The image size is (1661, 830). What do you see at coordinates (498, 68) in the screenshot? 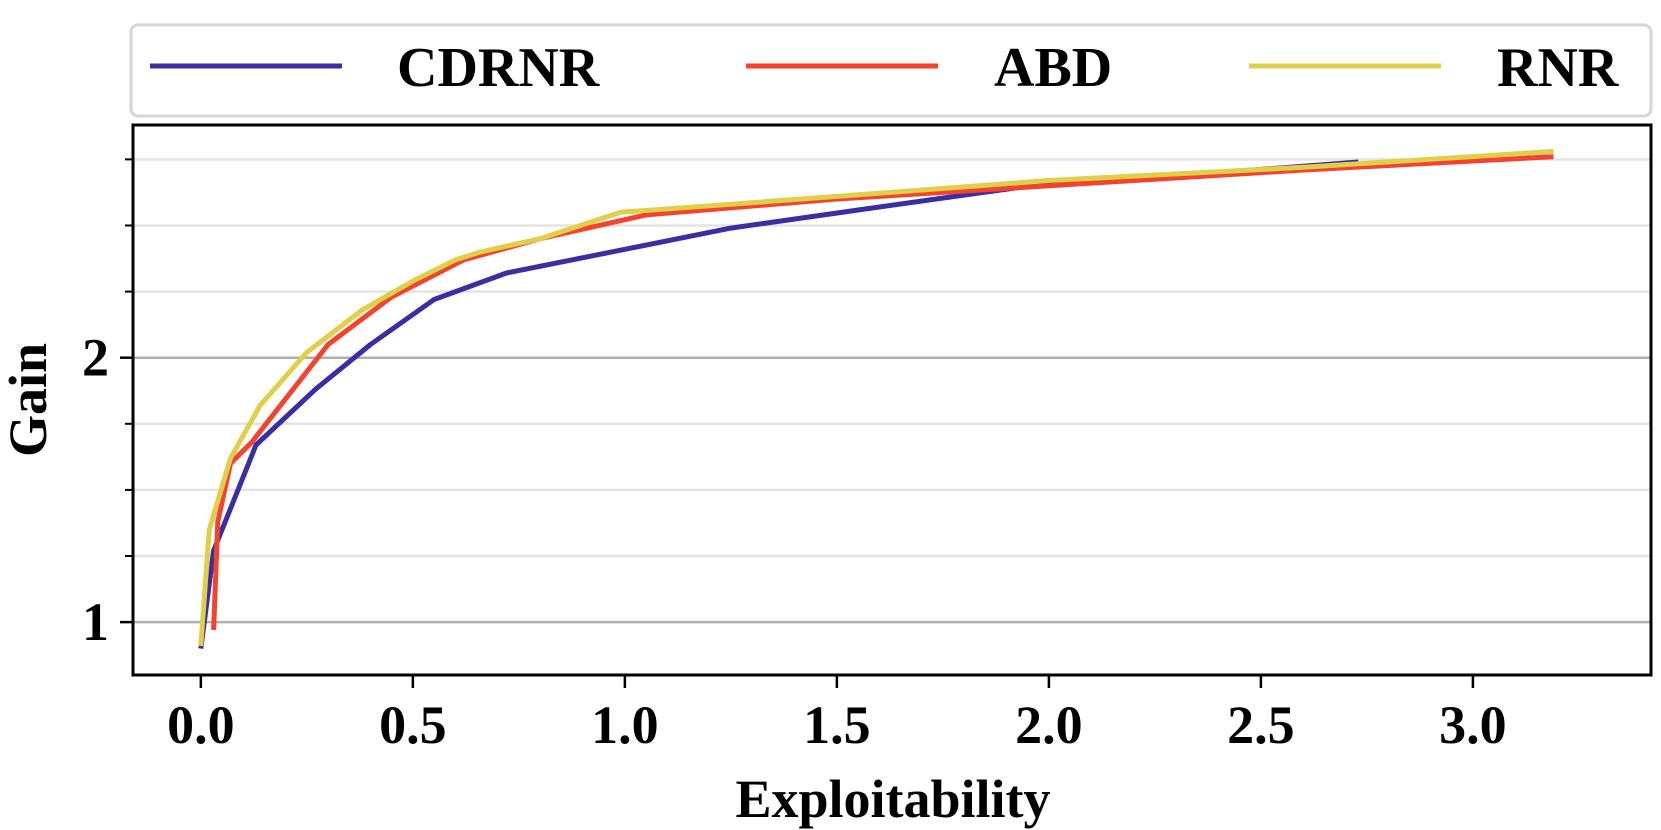
I see `legend-label-cdrnr: CDRNR` at bounding box center [498, 68].